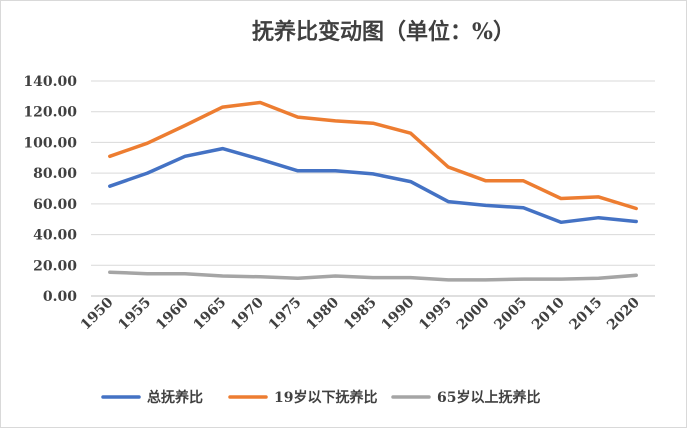 Image resolution: width=687 pixels, height=428 pixels. What do you see at coordinates (473, 313) in the screenshot?
I see `x-tick-label: 2000` at bounding box center [473, 313].